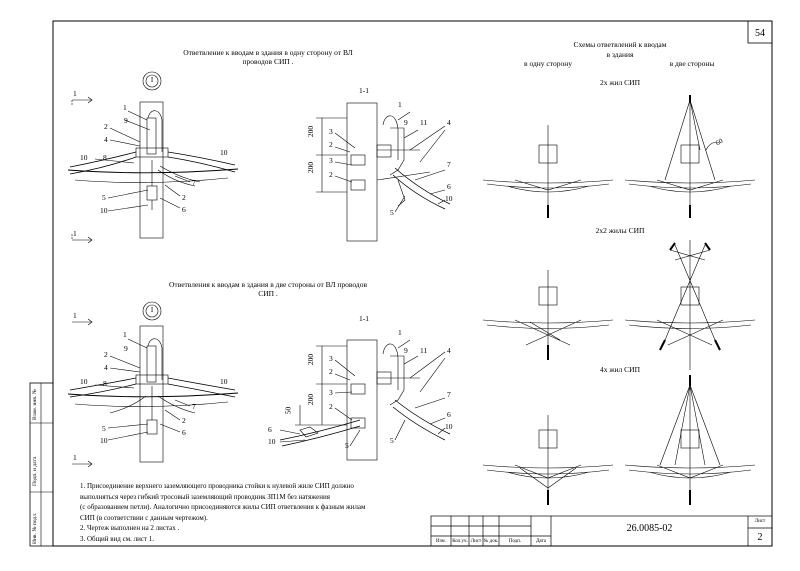 The height and width of the screenshot is (571, 800). What do you see at coordinates (548, 315) in the screenshot?
I see `scheme-2x2-one-side` at bounding box center [548, 315].